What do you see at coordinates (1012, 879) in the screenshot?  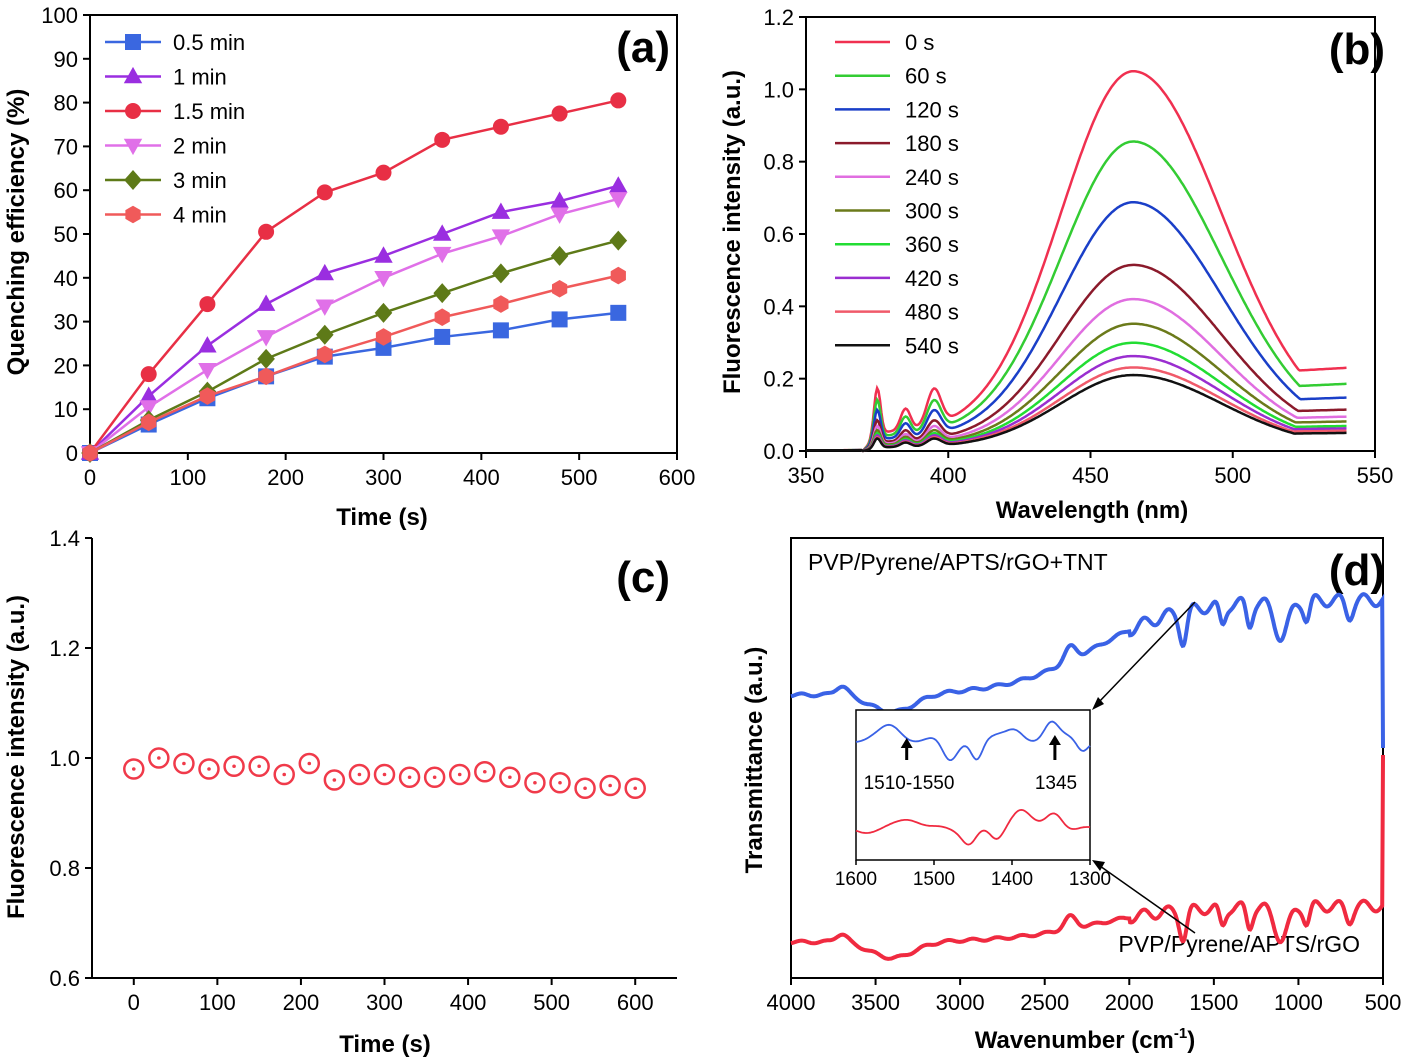 I see `inset-xtick-label: 1400` at bounding box center [1012, 879].